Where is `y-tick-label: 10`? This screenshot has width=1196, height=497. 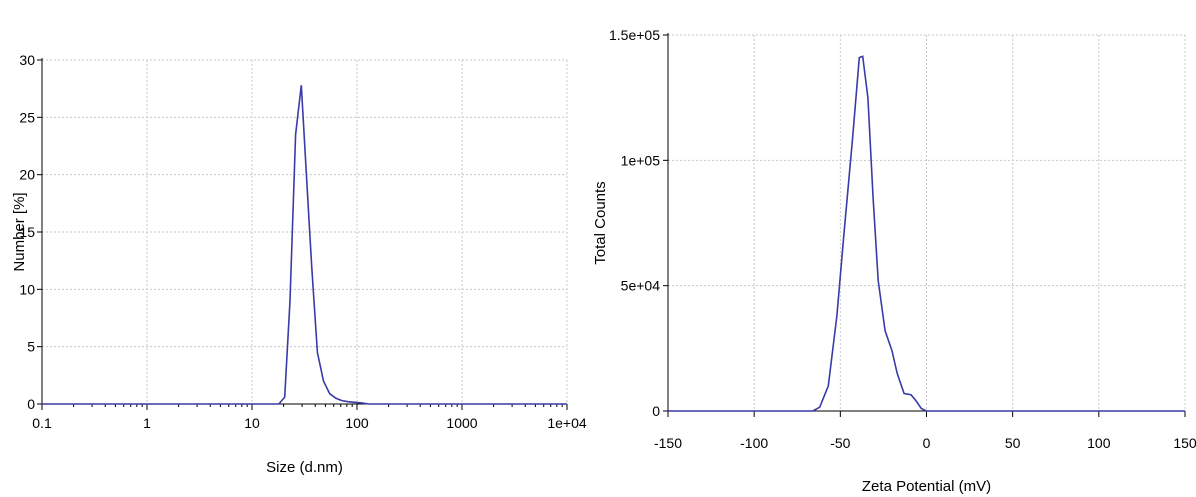
y-tick-label: 10 is located at coordinates (27, 289).